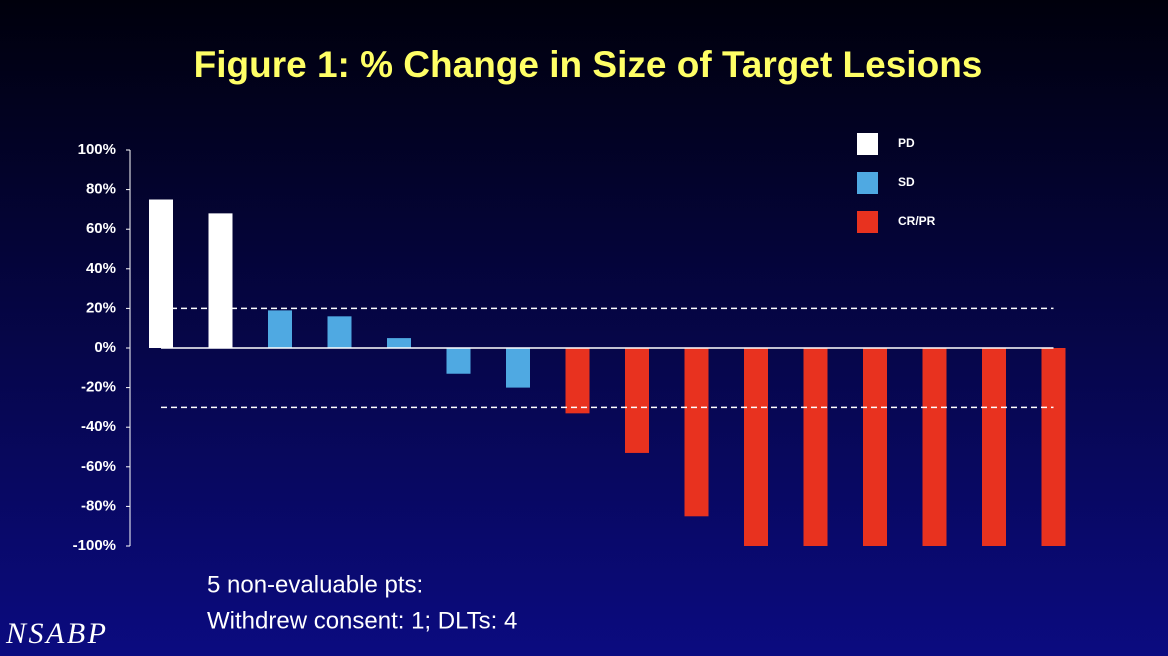  Describe the element at coordinates (906, 182) in the screenshot. I see `legend-label: SD` at that location.